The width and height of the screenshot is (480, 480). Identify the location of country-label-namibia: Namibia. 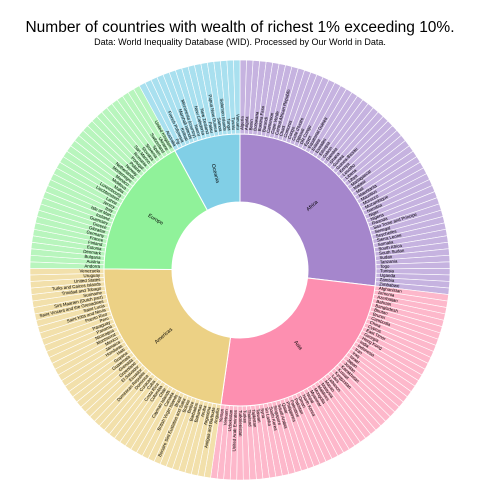
(374, 207).